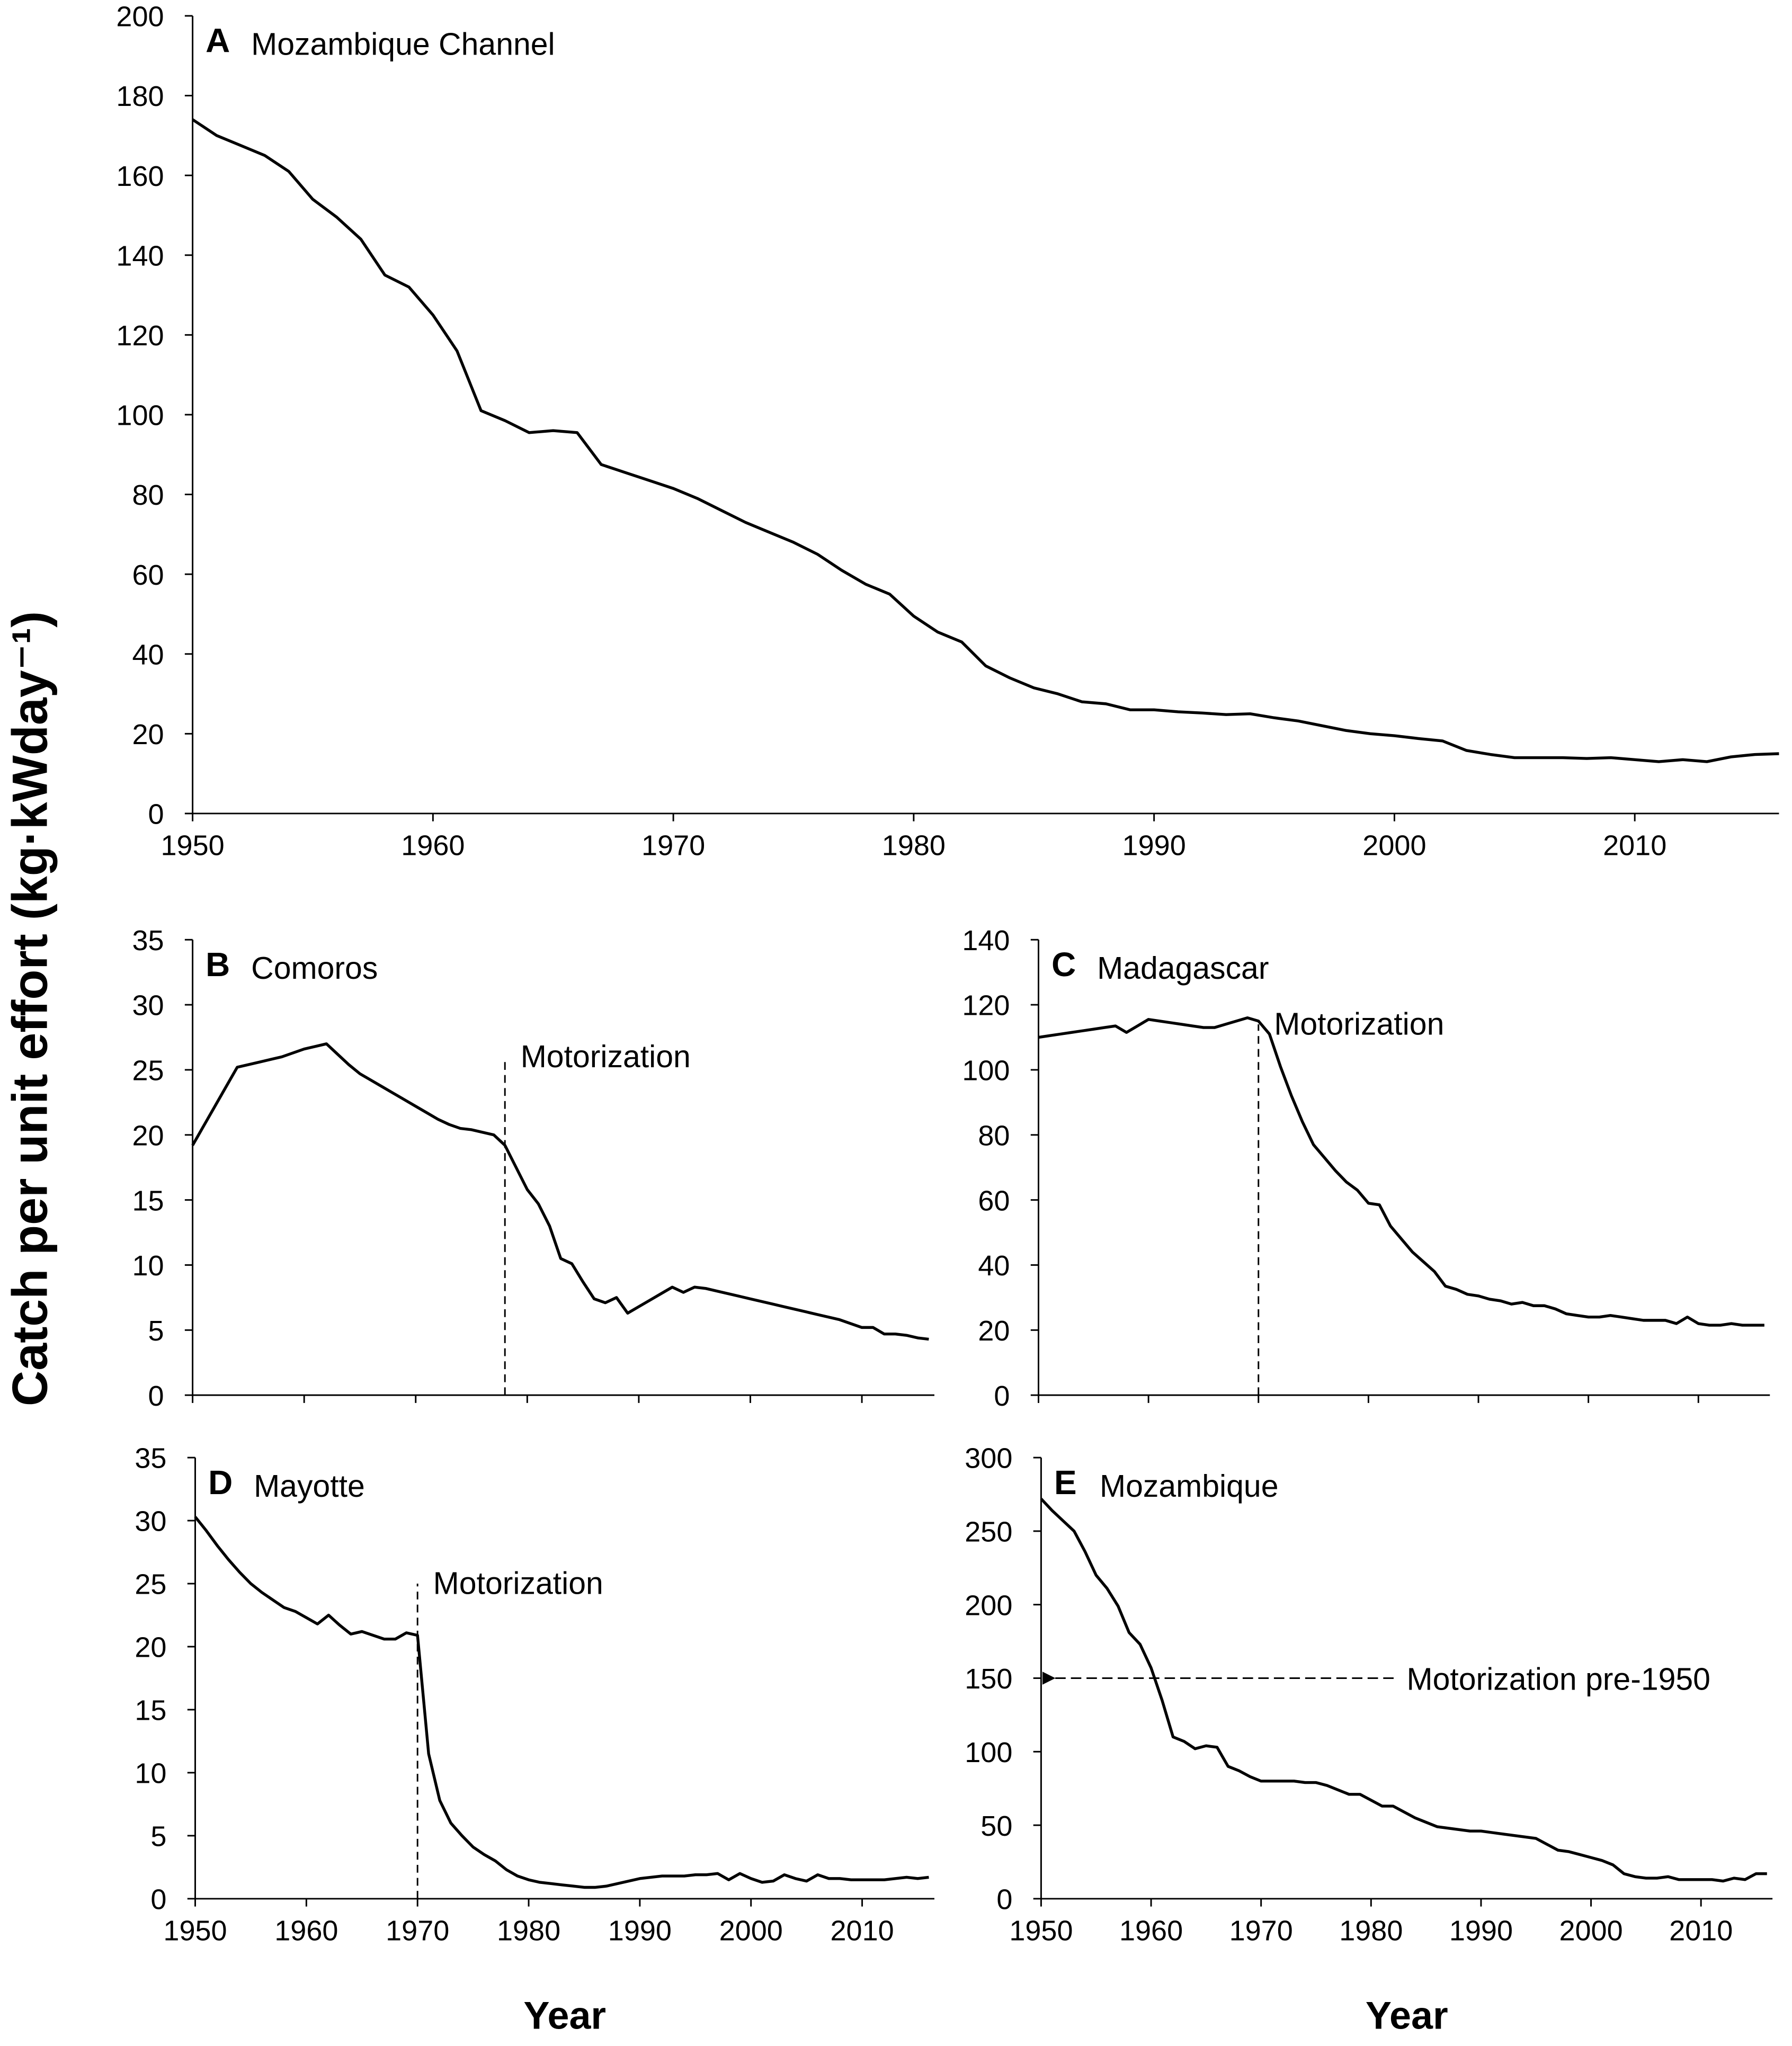  What do you see at coordinates (1189, 1487) in the screenshot?
I see `panel-title: Mozambique` at bounding box center [1189, 1487].